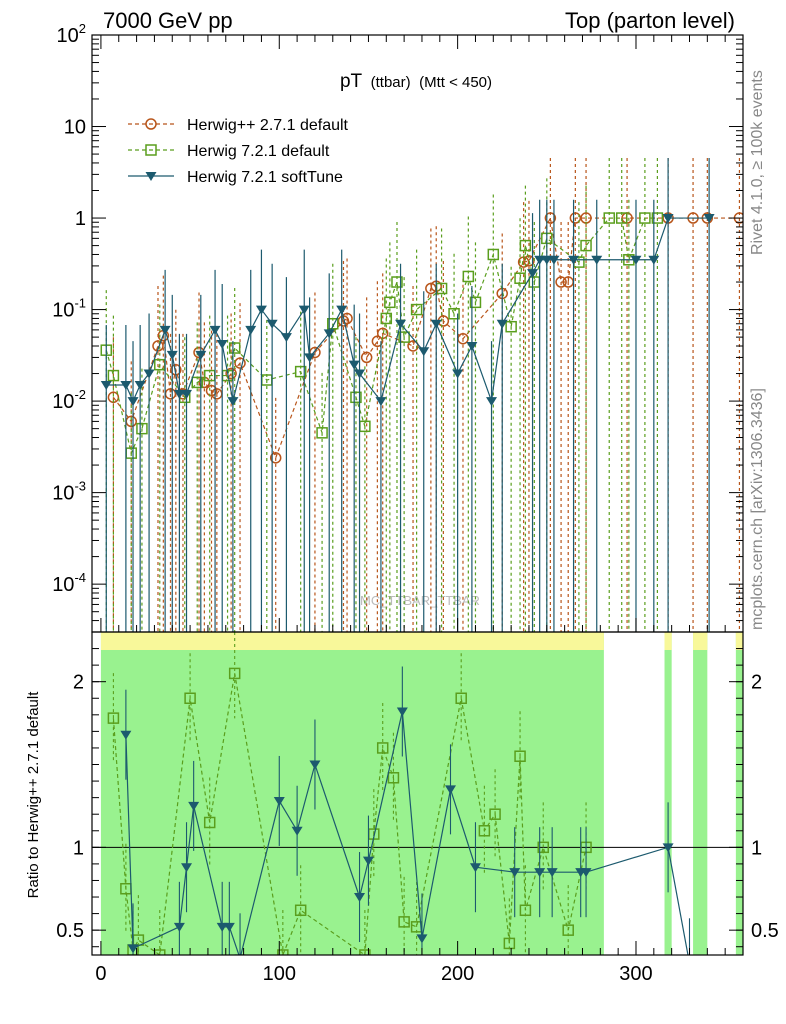 The image size is (786, 1024). Describe the element at coordinates (279, 974) in the screenshot. I see `x-tick-label-1: 100` at that location.